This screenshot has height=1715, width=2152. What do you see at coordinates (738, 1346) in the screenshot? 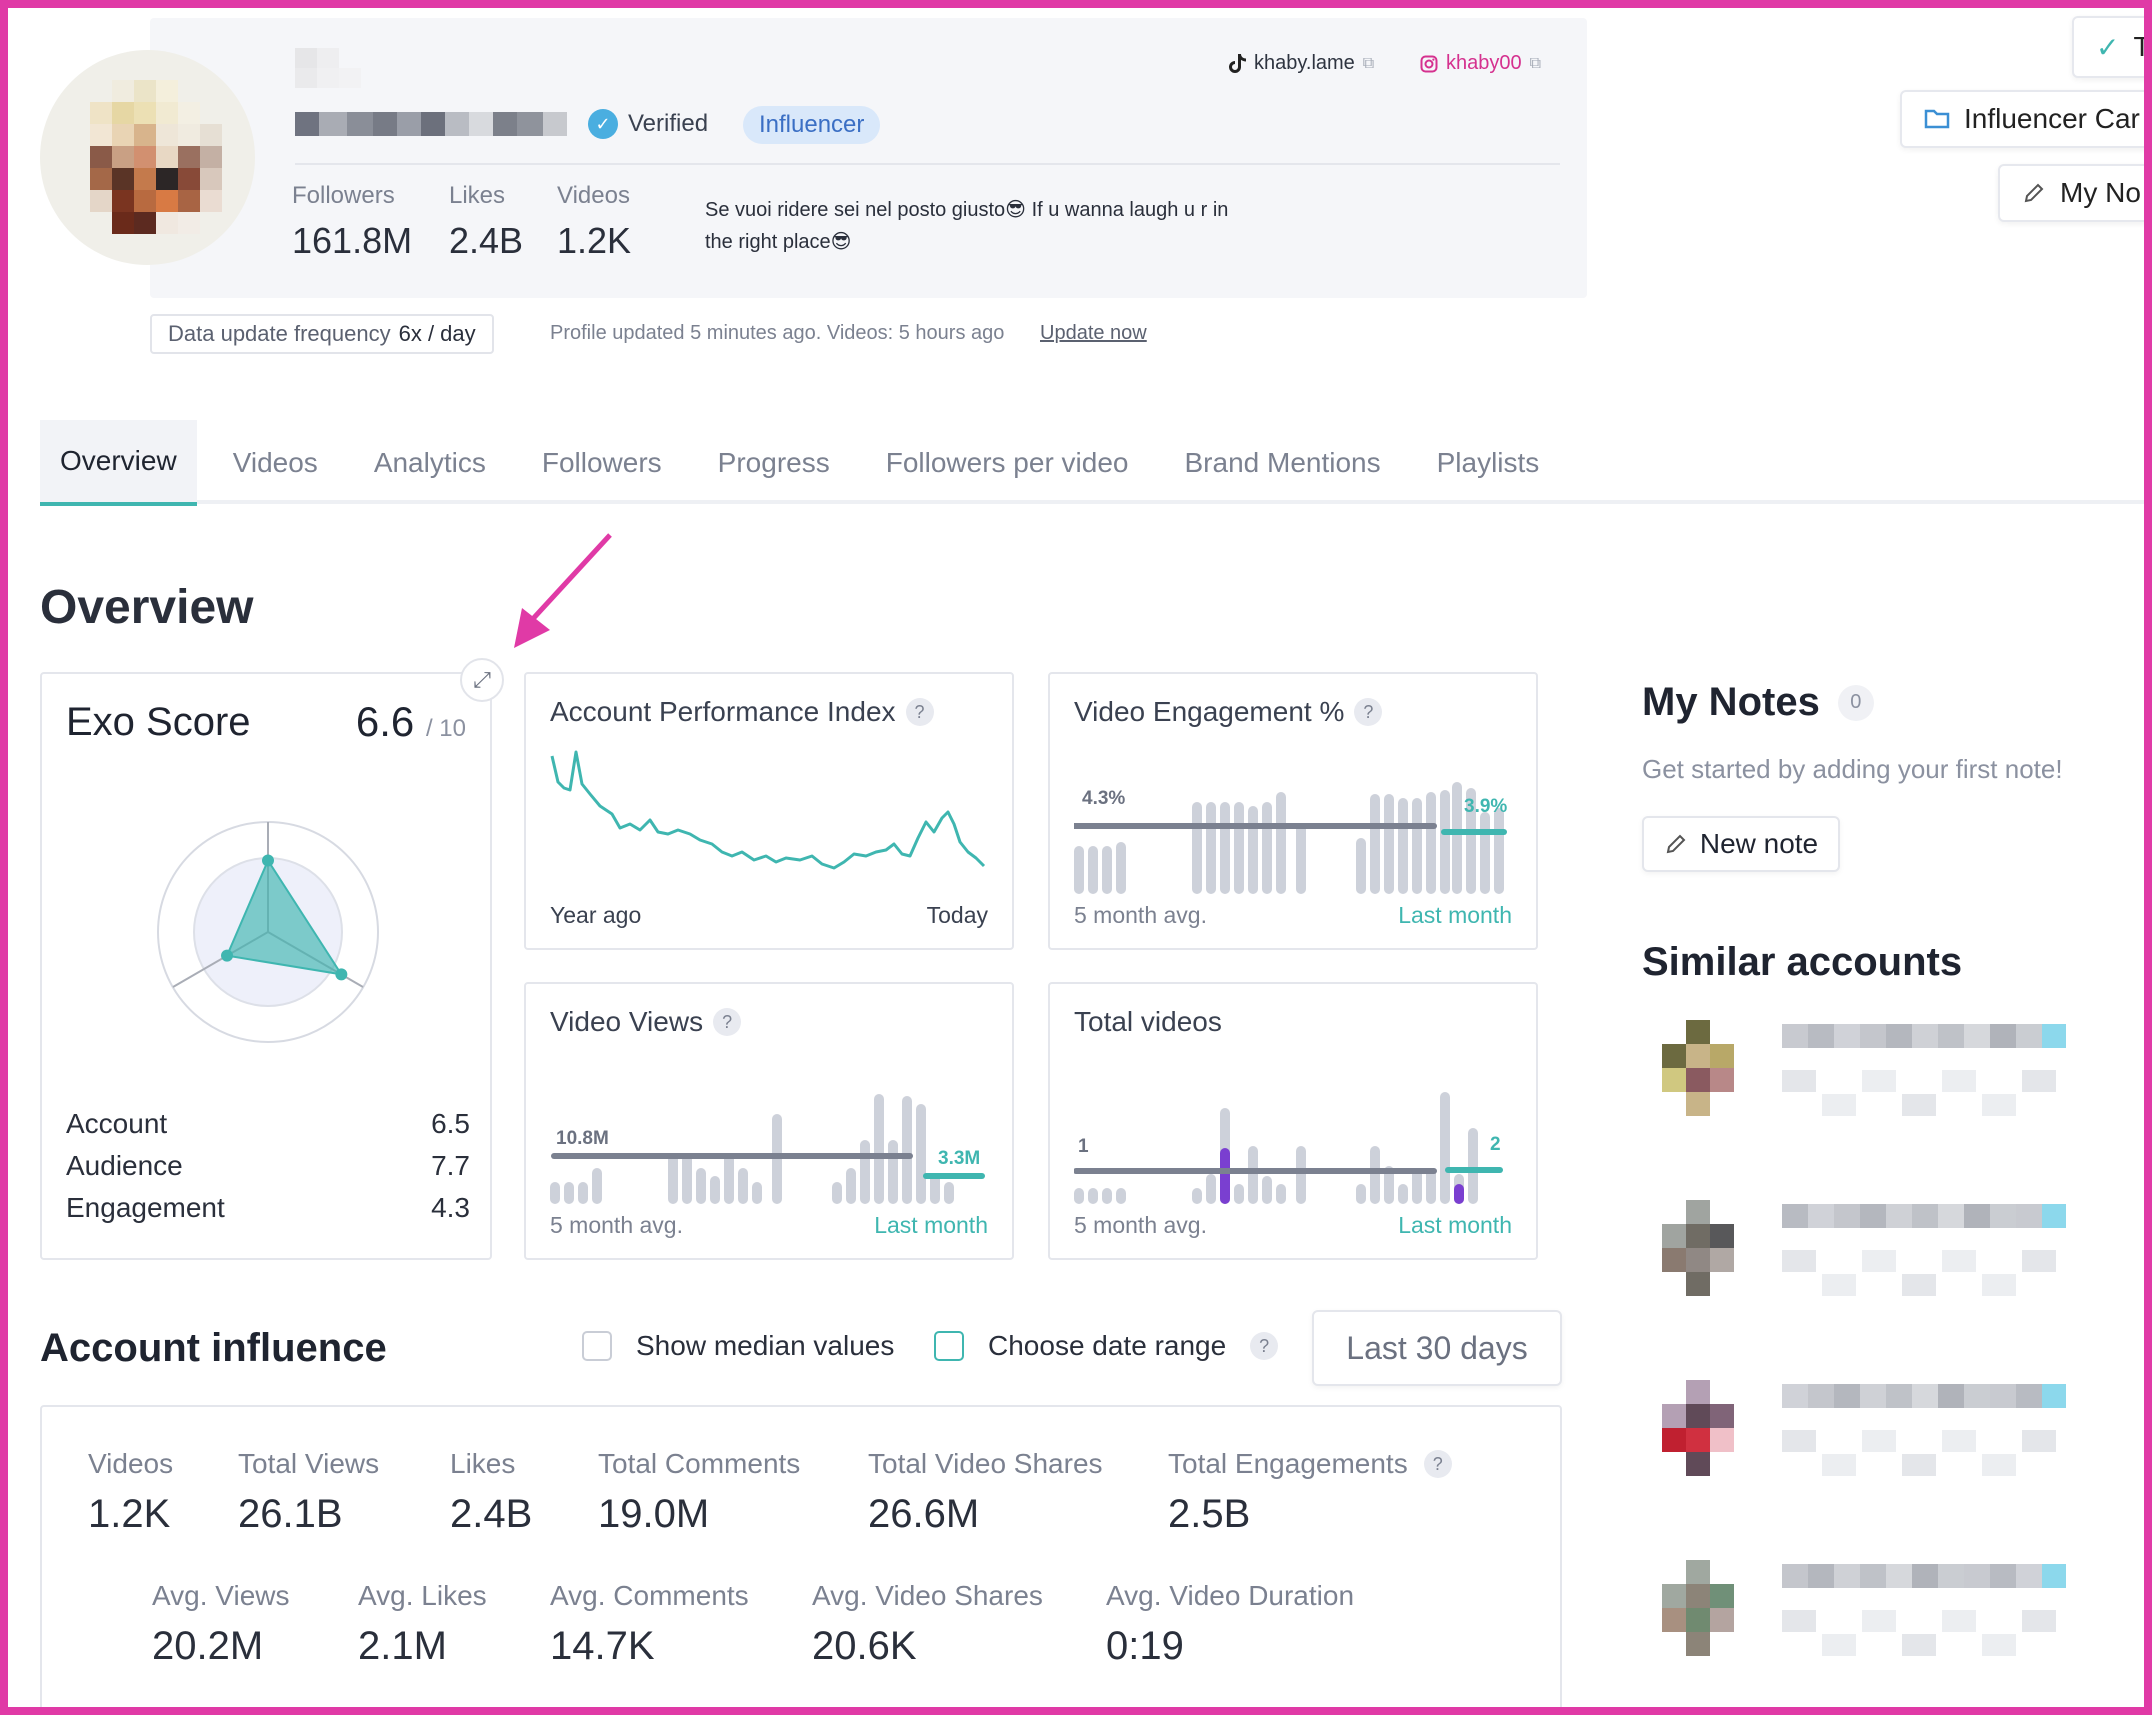
I see `median-toggle: Show median values` at bounding box center [738, 1346].